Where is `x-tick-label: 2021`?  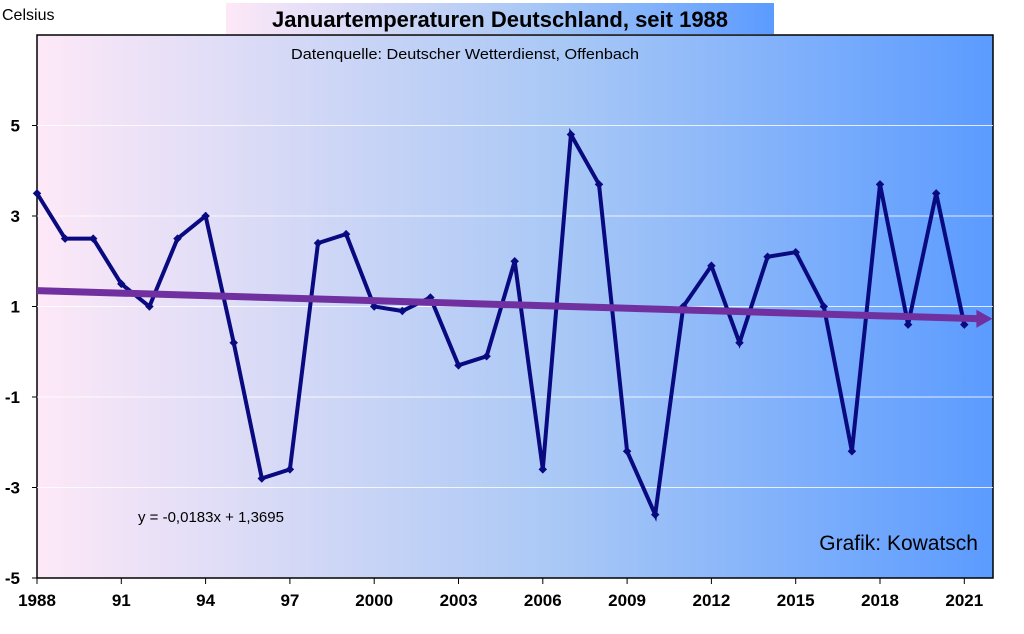 x-tick-label: 2021 is located at coordinates (964, 600).